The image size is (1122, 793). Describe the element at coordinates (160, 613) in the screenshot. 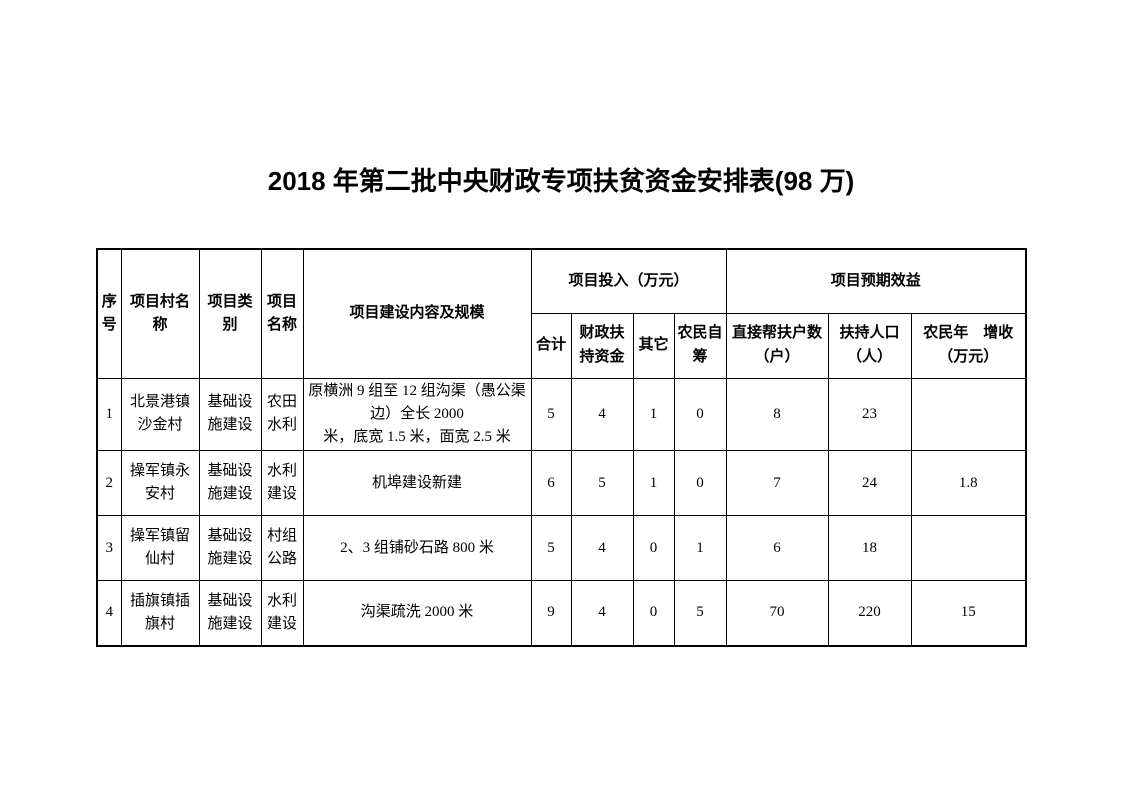

I see `cell-village: 插旗镇插 旗村` at that location.